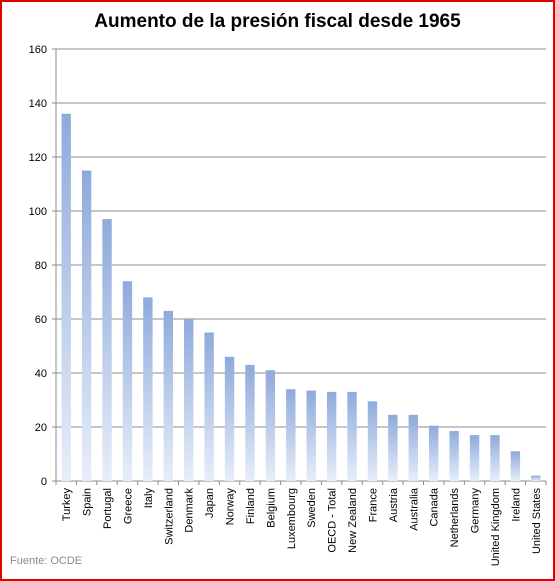  I want to click on x-tick-label: Greece, so click(128, 506).